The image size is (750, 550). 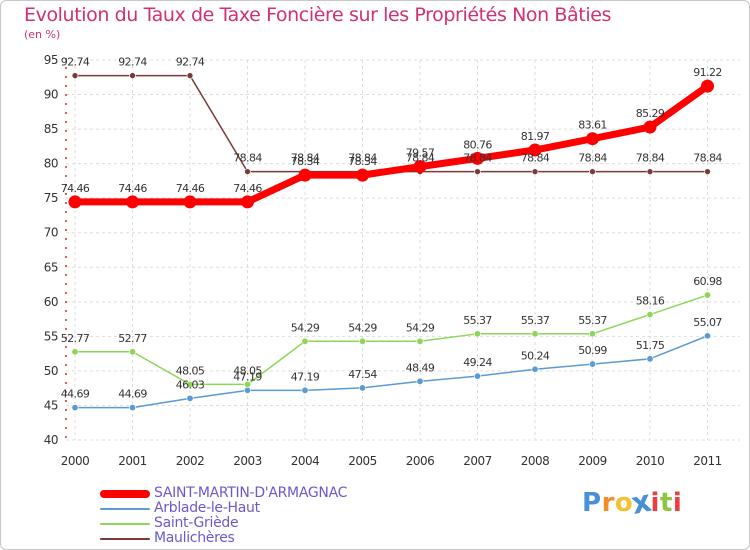 I want to click on logo-letter: i, so click(x=677, y=503).